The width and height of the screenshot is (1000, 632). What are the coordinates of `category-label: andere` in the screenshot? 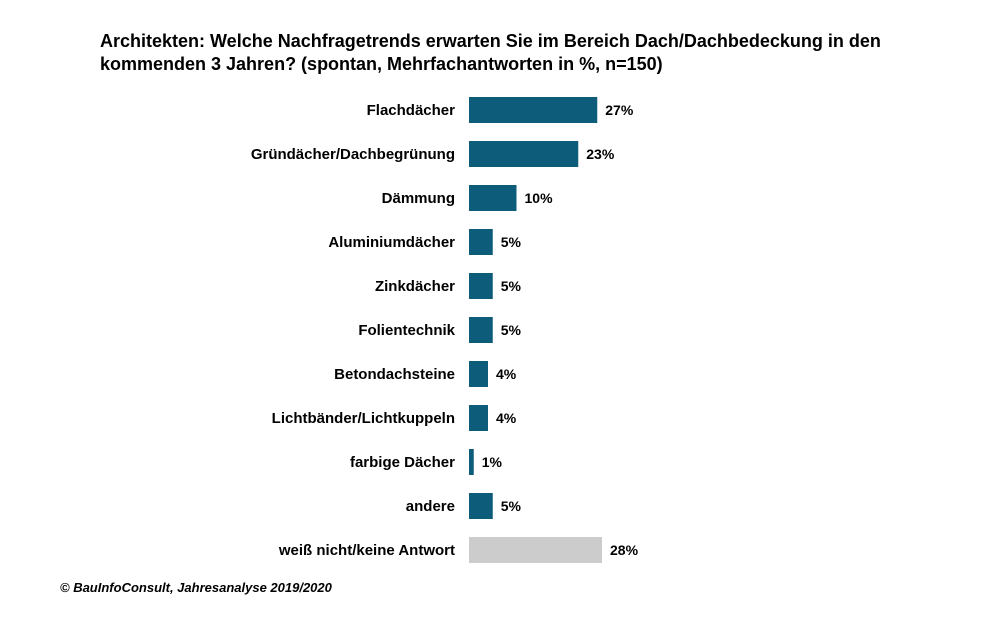 It's located at (430, 506).